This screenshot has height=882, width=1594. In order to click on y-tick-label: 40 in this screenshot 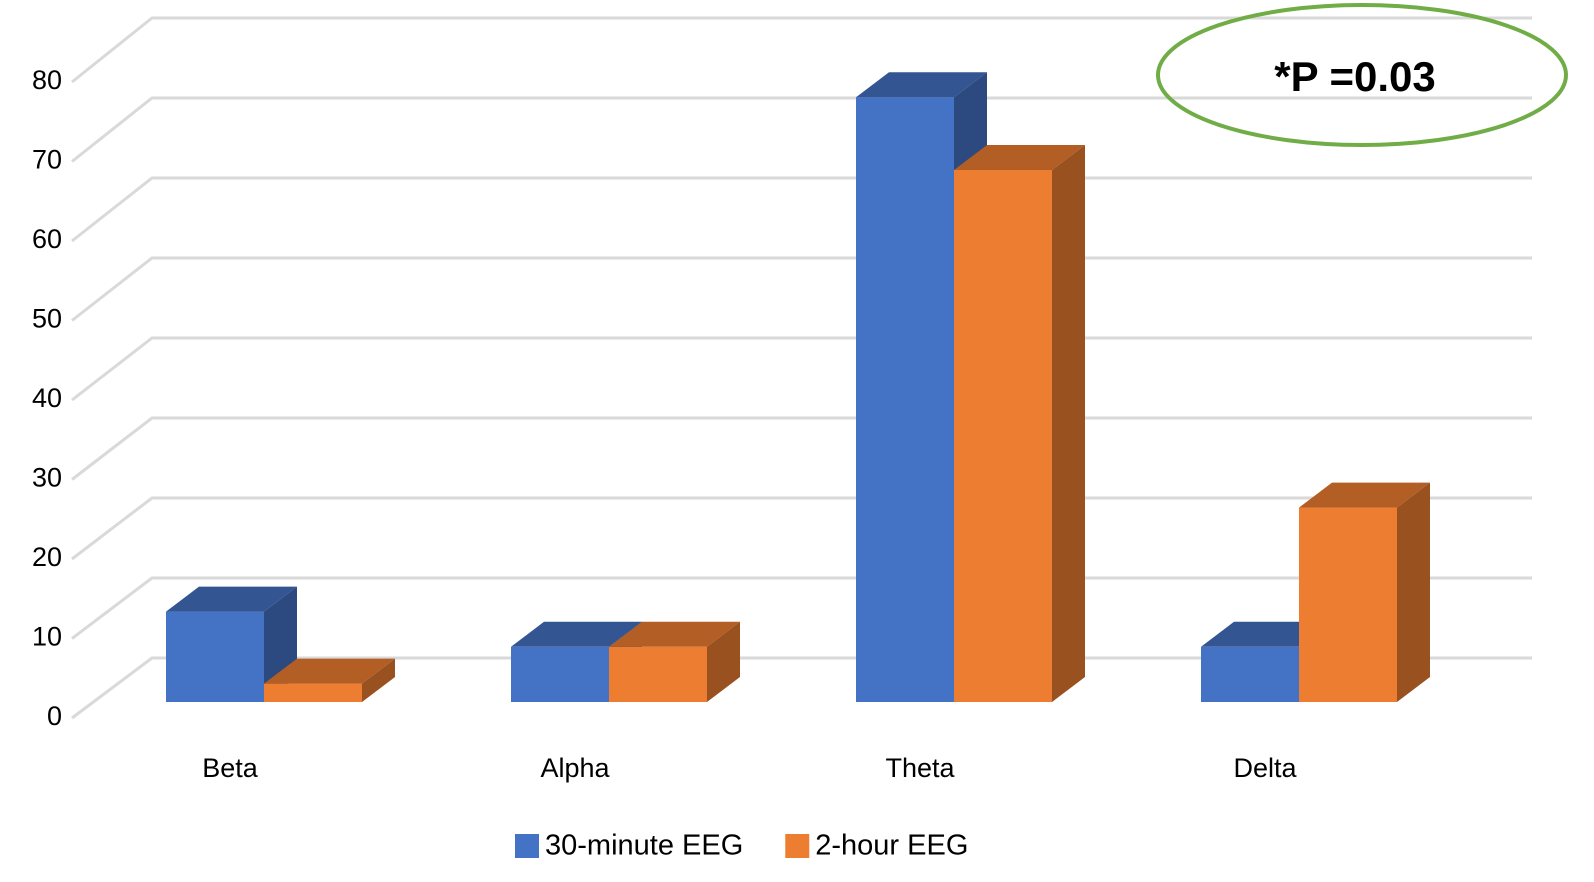, I will do `click(47, 398)`.